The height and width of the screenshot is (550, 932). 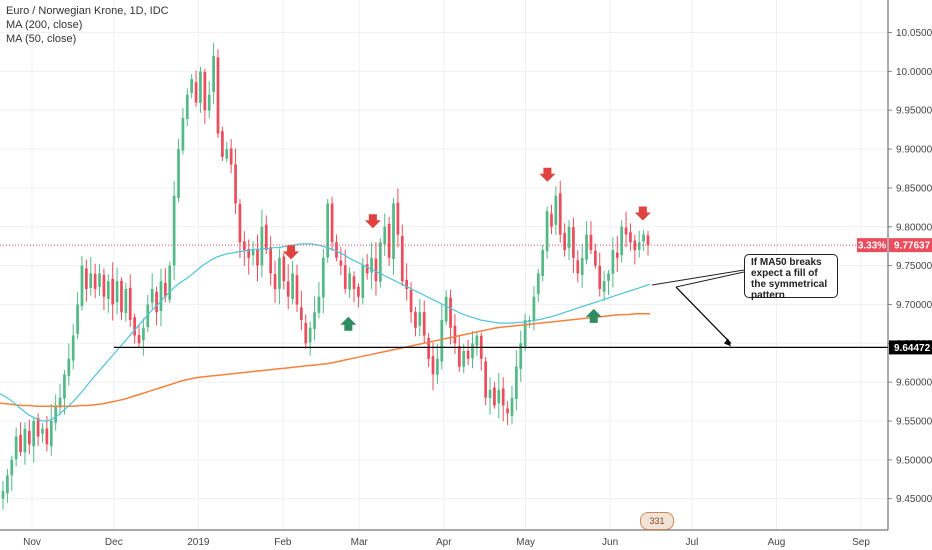 I want to click on pct-change-badge-label: 3.33%, so click(x=872, y=246).